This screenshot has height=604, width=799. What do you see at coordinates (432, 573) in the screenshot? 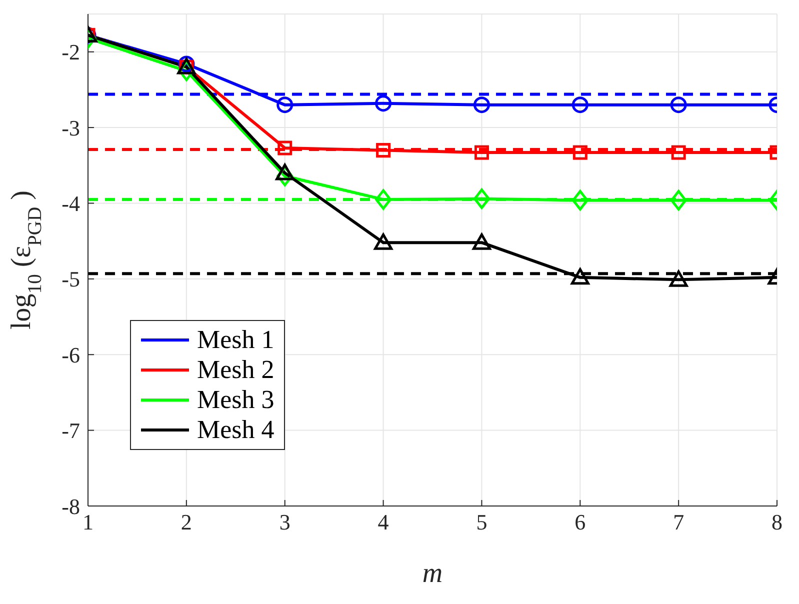
I see `x-axis-title: m` at bounding box center [432, 573].